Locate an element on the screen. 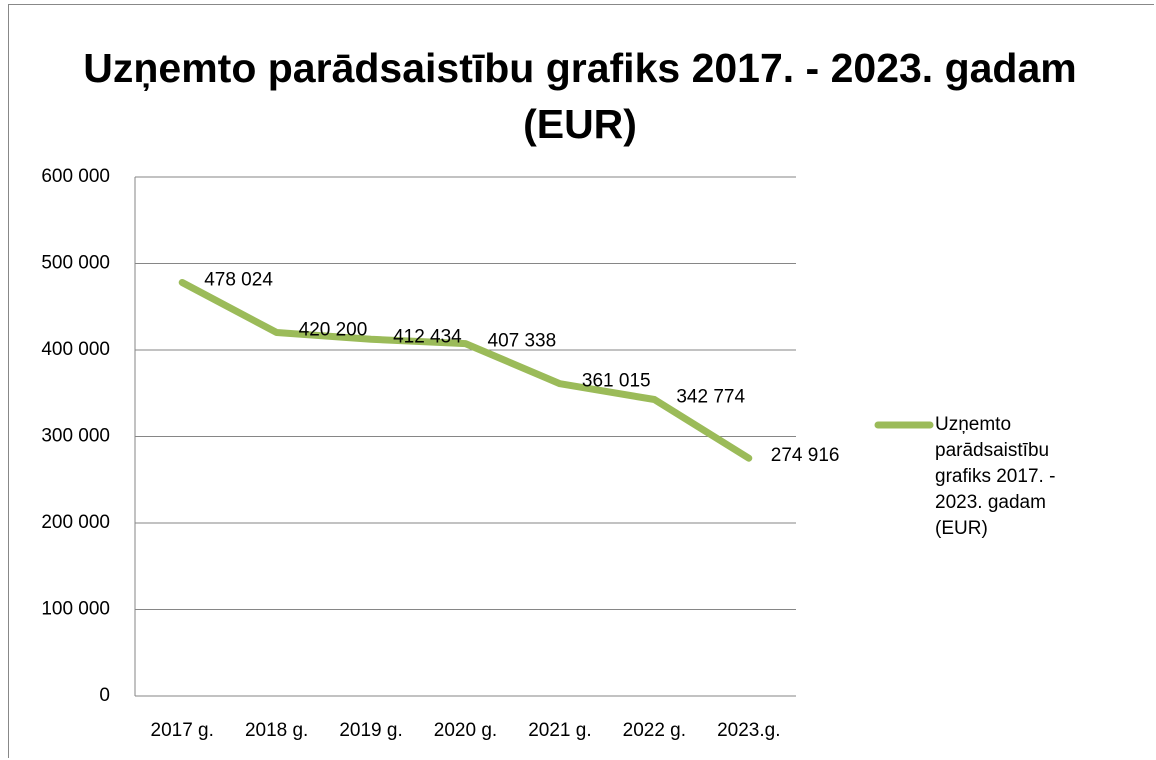  data-label: 407 338 is located at coordinates (522, 341).